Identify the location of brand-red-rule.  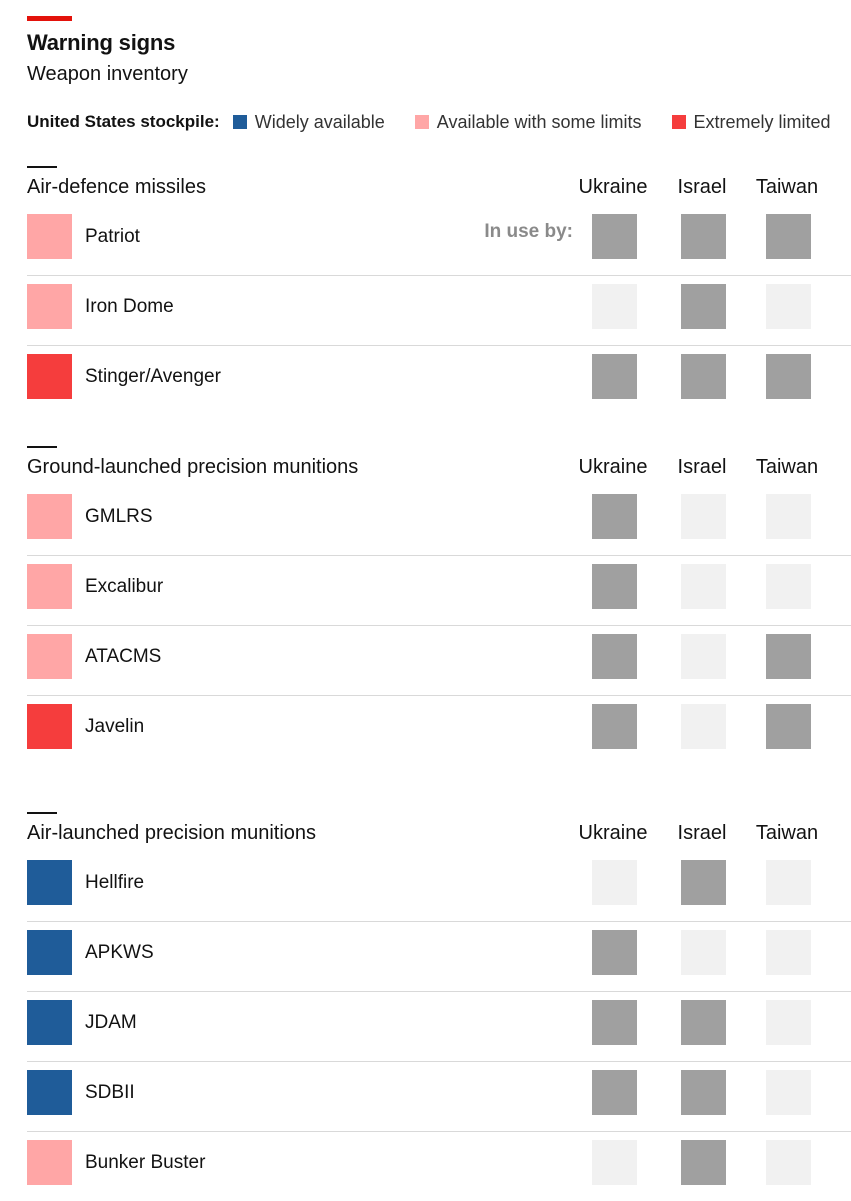
(49, 18).